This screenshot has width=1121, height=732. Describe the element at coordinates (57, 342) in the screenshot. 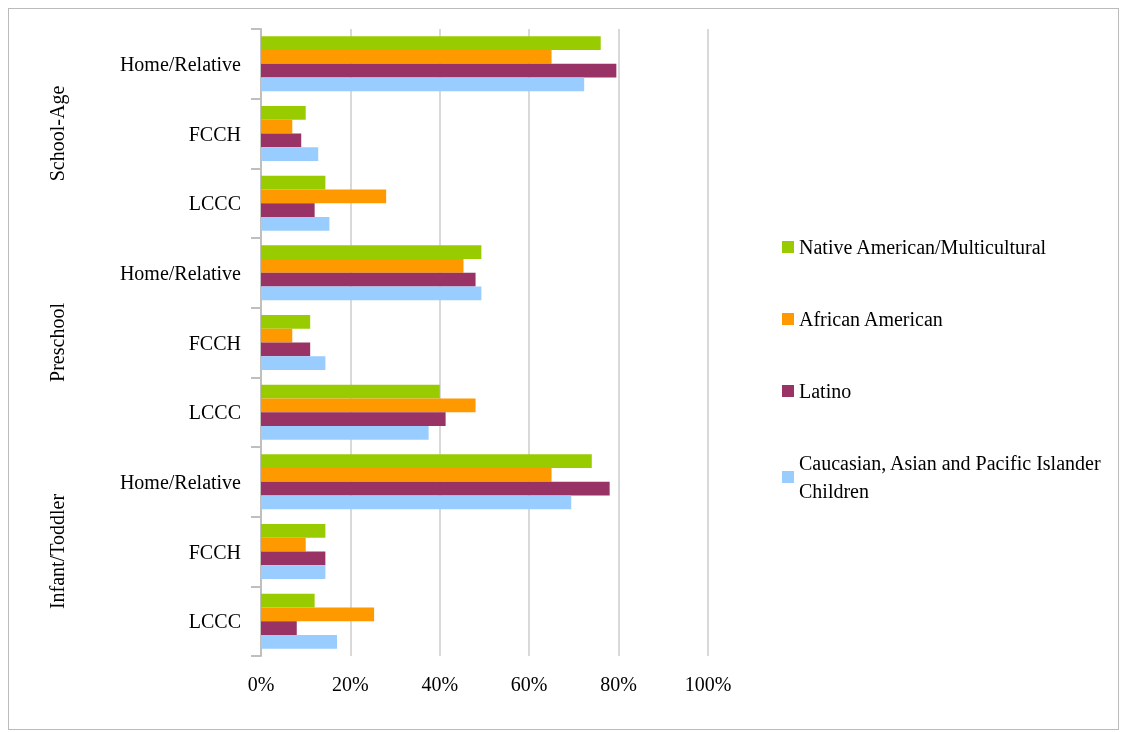

I see `text: Preschool` at that location.